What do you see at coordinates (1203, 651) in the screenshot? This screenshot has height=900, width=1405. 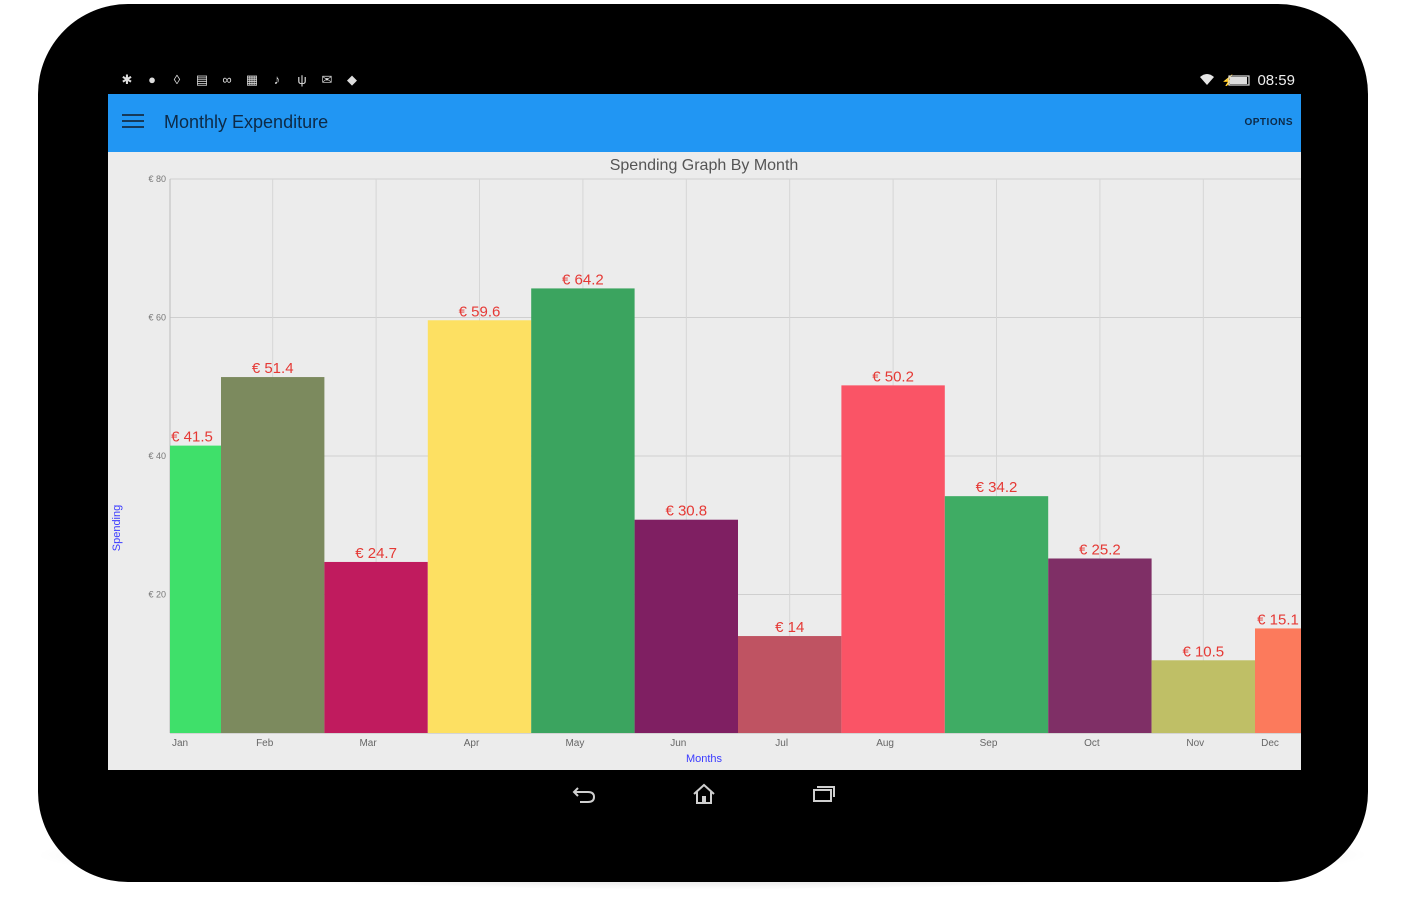 I see `value-label: € 10.5` at bounding box center [1203, 651].